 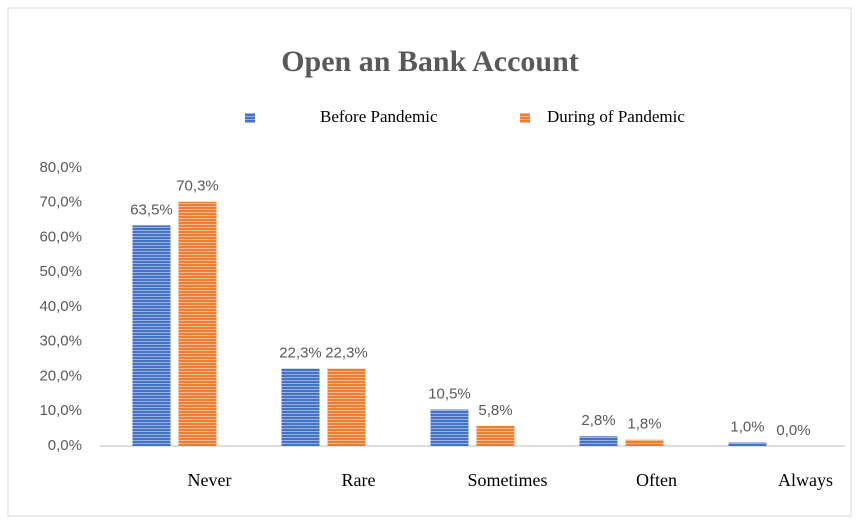 What do you see at coordinates (60, 202) in the screenshot?
I see `y-tick-label: 70,0%` at bounding box center [60, 202].